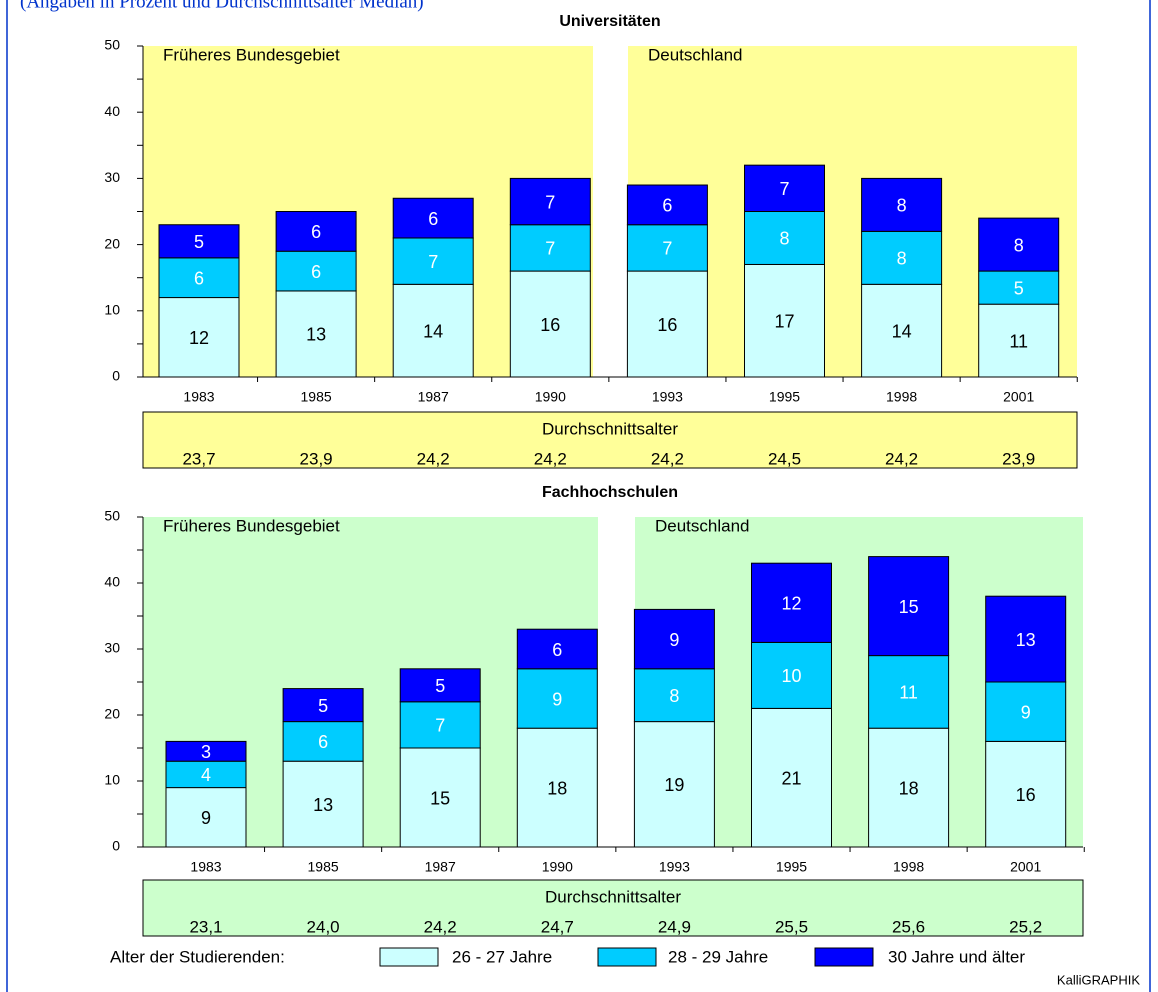  I want to click on bar-value-label: 14, so click(902, 331).